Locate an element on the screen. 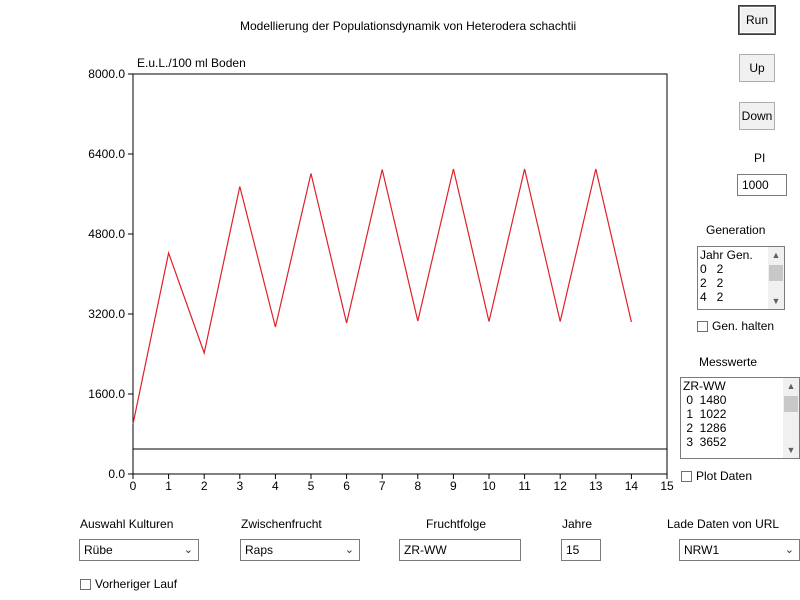 The height and width of the screenshot is (600, 800). x-tick-label: 10 is located at coordinates (489, 486).